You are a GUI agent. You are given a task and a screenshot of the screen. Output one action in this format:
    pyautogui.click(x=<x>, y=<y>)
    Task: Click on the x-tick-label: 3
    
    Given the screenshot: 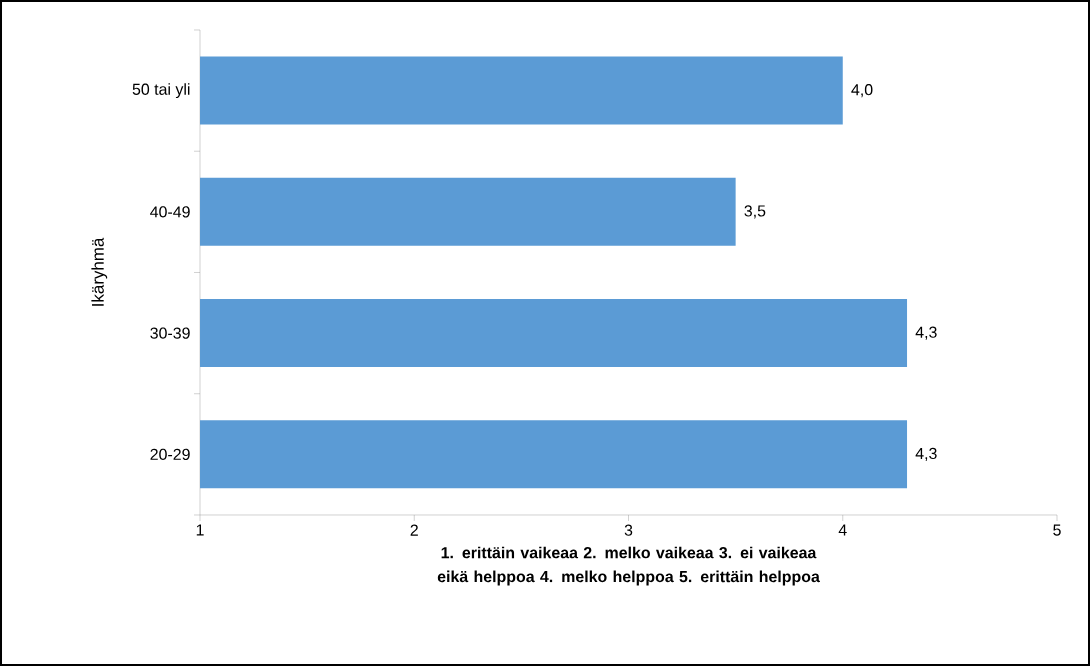 What is the action you would take?
    pyautogui.click(x=628, y=530)
    